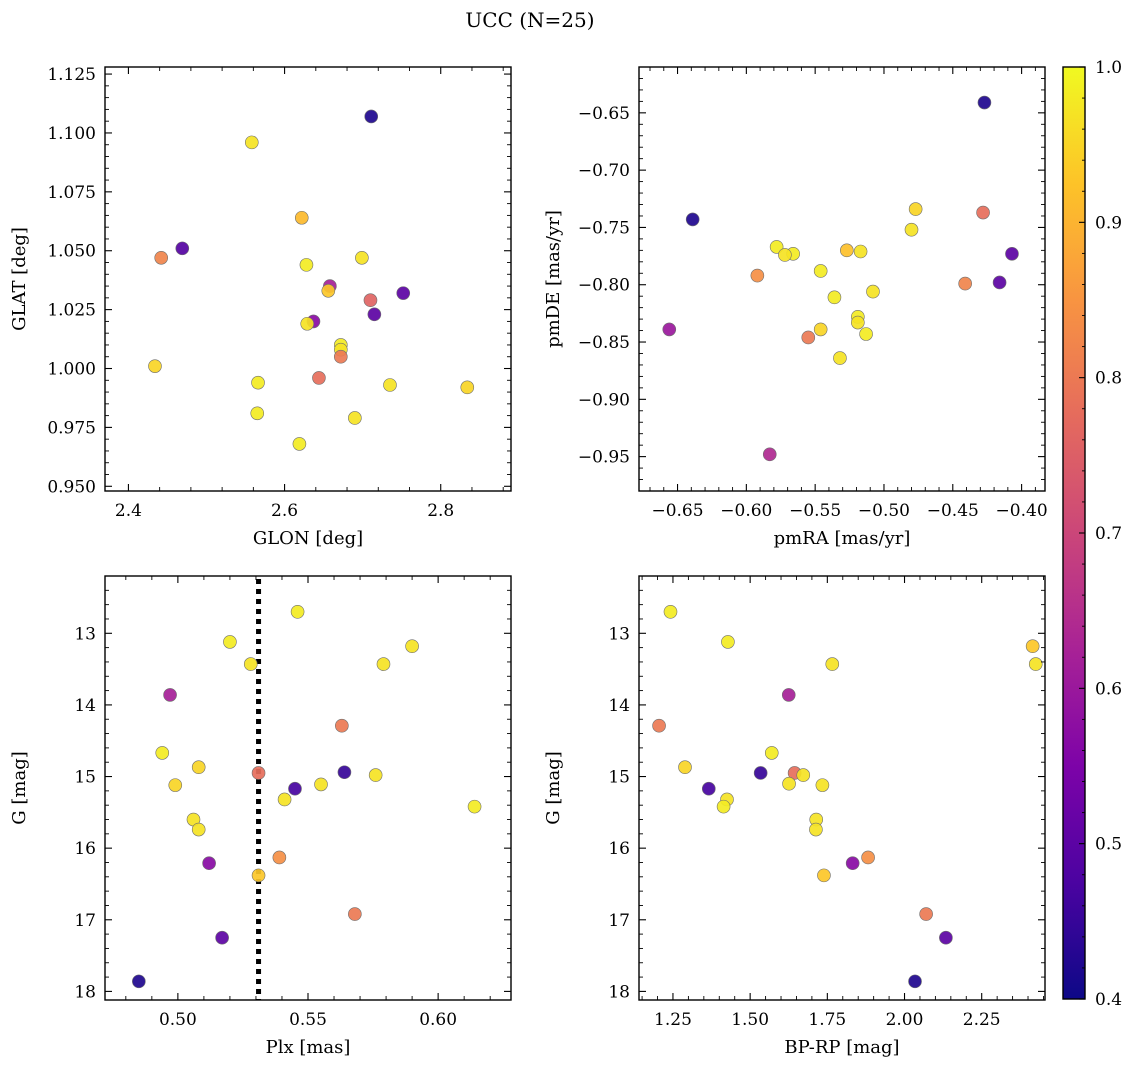 The width and height of the screenshot is (1136, 1067). What do you see at coordinates (604, 400) in the screenshot?
I see `y-tick-label: −0.90` at bounding box center [604, 400].